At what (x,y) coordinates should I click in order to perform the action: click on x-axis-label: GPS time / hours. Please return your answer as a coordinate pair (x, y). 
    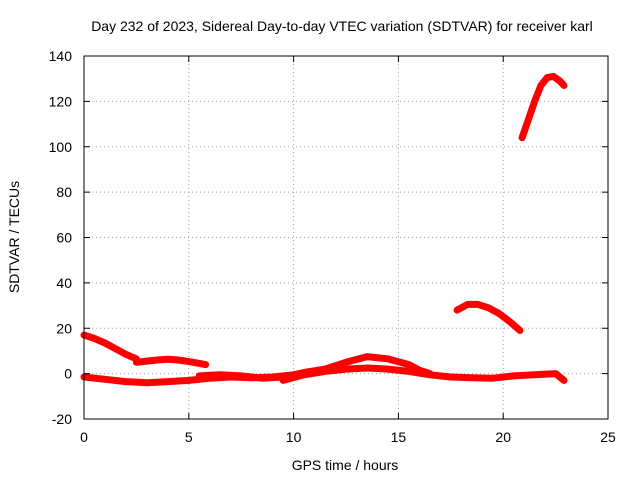
    Looking at the image, I should click on (345, 465).